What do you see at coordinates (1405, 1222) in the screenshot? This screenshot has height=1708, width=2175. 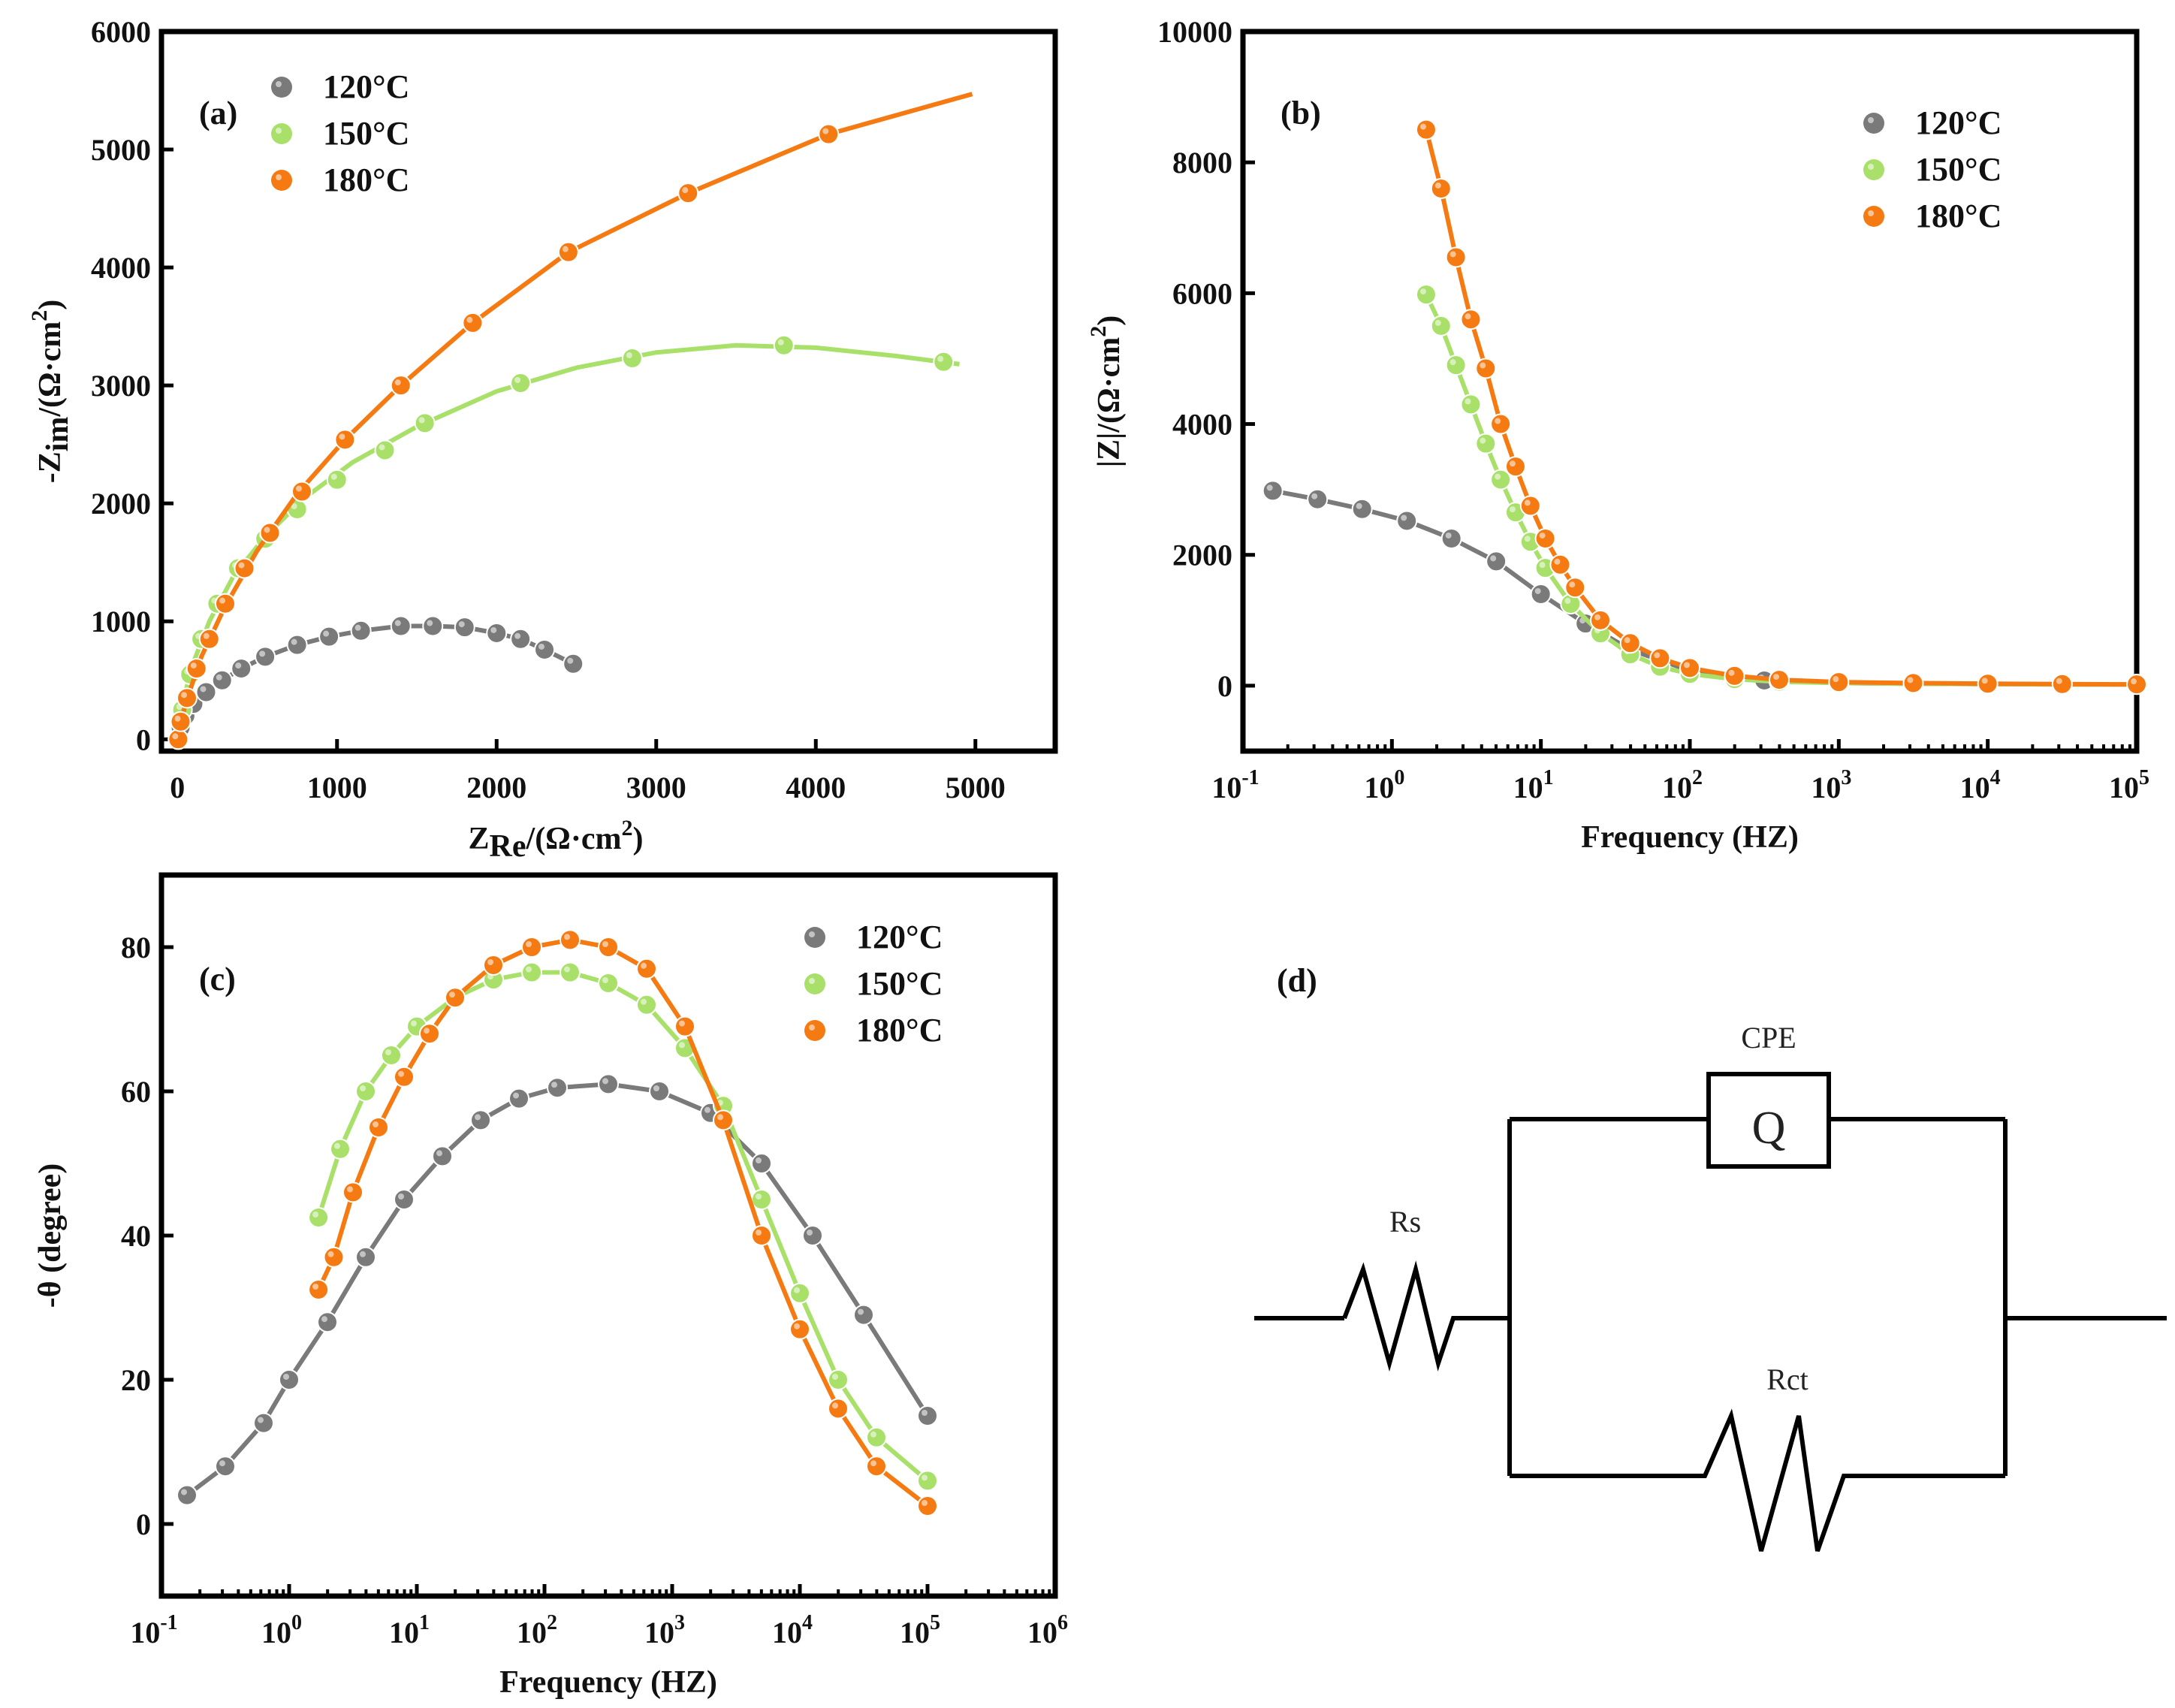 I see `rs-label: Rs` at bounding box center [1405, 1222].